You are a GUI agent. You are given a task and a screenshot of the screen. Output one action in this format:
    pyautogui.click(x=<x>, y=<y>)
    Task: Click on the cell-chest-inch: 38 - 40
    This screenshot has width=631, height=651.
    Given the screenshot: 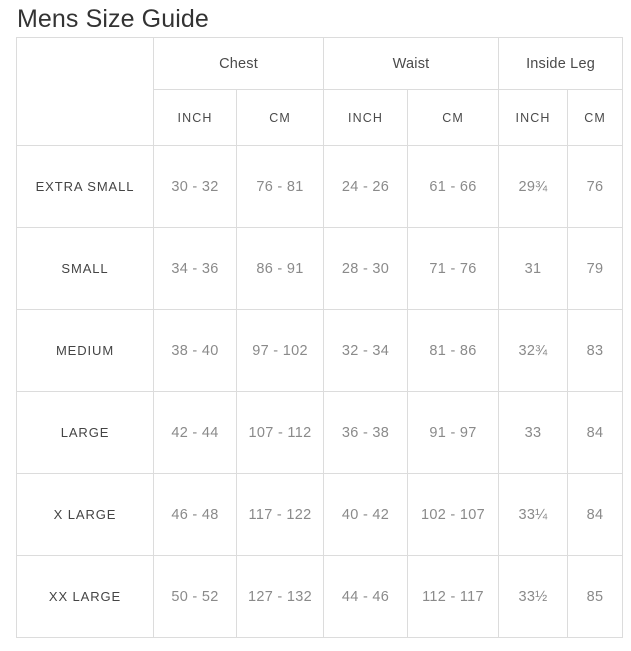 What is the action you would take?
    pyautogui.click(x=195, y=350)
    